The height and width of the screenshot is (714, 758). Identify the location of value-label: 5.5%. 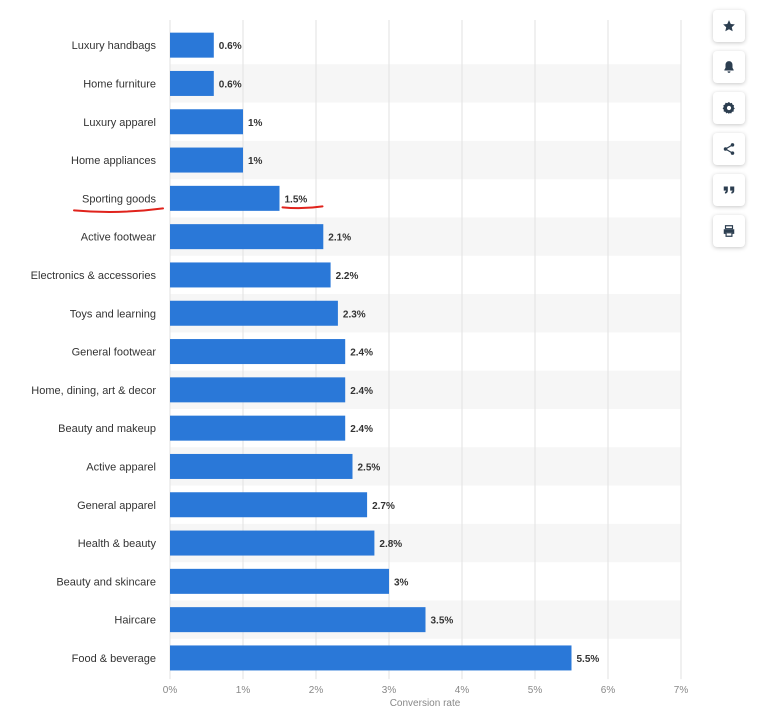
(588, 659).